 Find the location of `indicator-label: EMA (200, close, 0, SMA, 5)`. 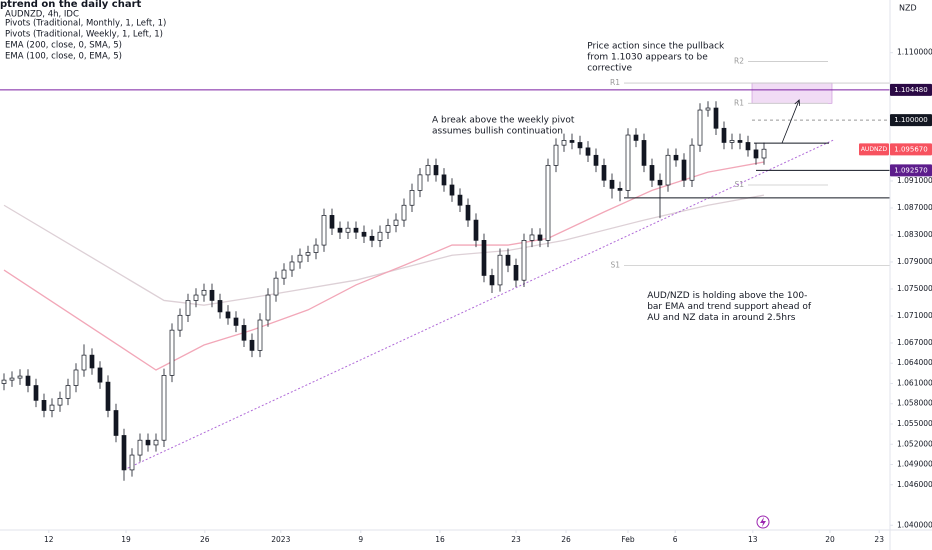

indicator-label: EMA (200, close, 0, SMA, 5) is located at coordinates (63, 46).